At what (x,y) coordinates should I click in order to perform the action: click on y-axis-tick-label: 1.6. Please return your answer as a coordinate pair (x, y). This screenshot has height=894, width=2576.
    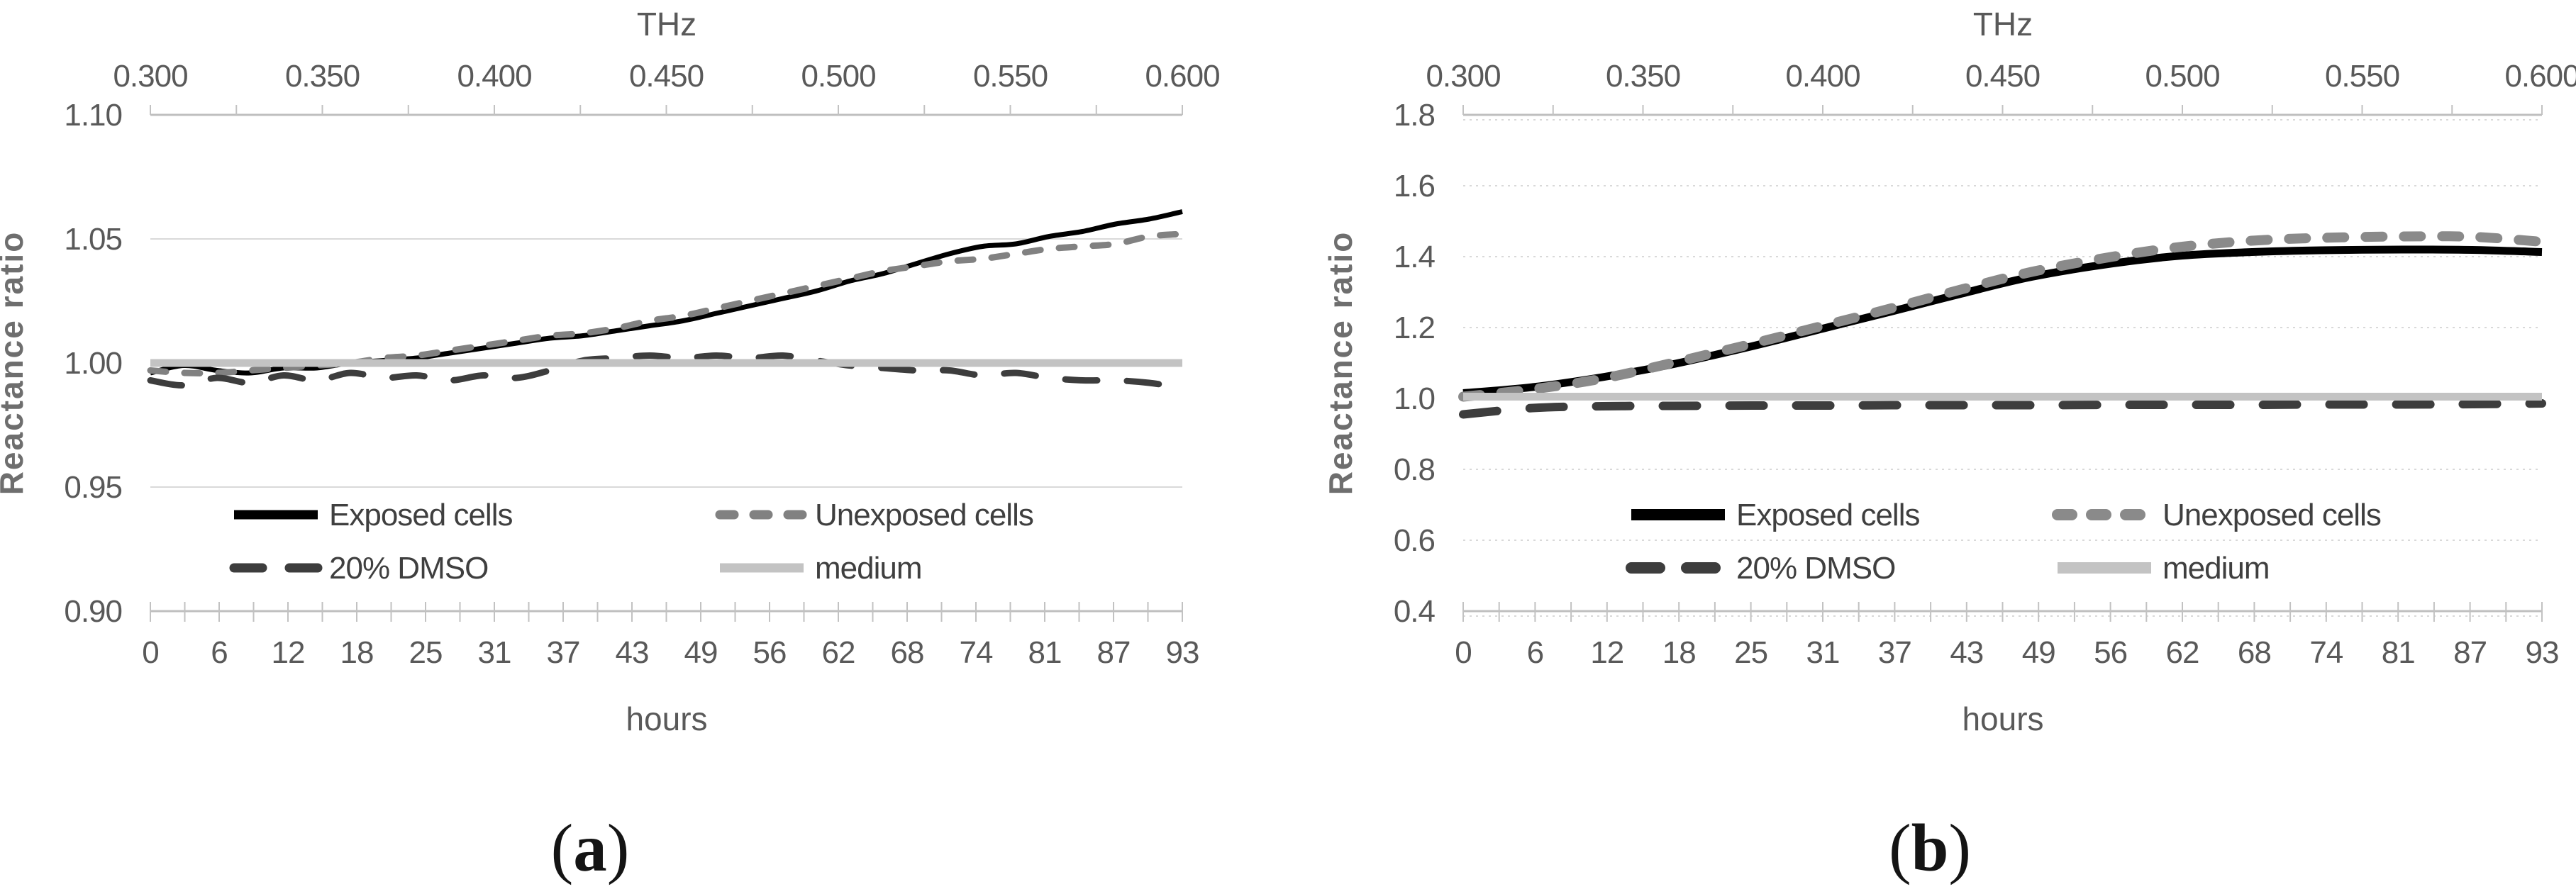
    Looking at the image, I should click on (1414, 186).